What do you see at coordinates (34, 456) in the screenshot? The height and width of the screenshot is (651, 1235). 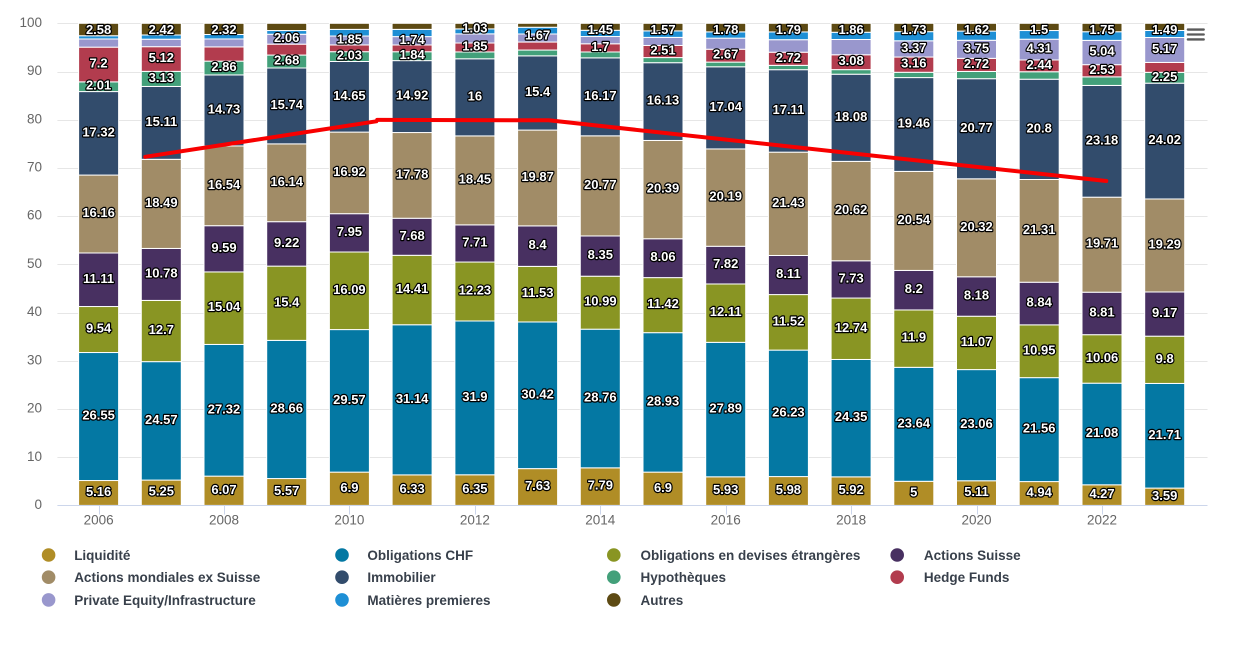 I see `svg-text: 10` at bounding box center [34, 456].